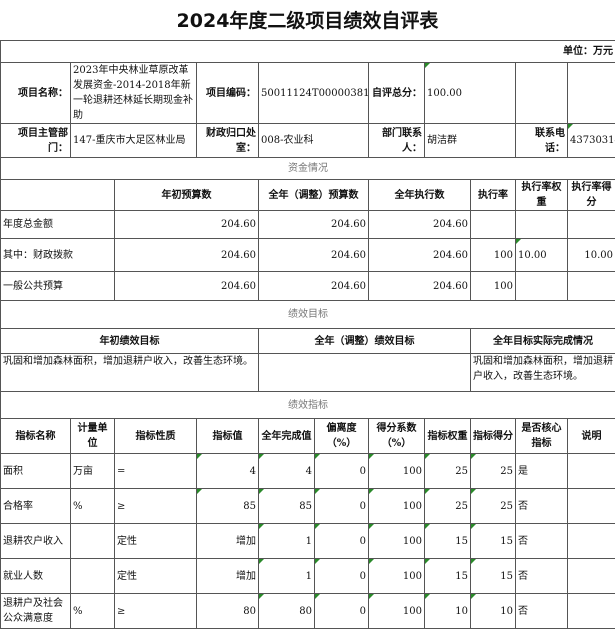 This screenshot has height=629, width=615. I want to click on goals-section: 绩效目标, so click(308, 315).